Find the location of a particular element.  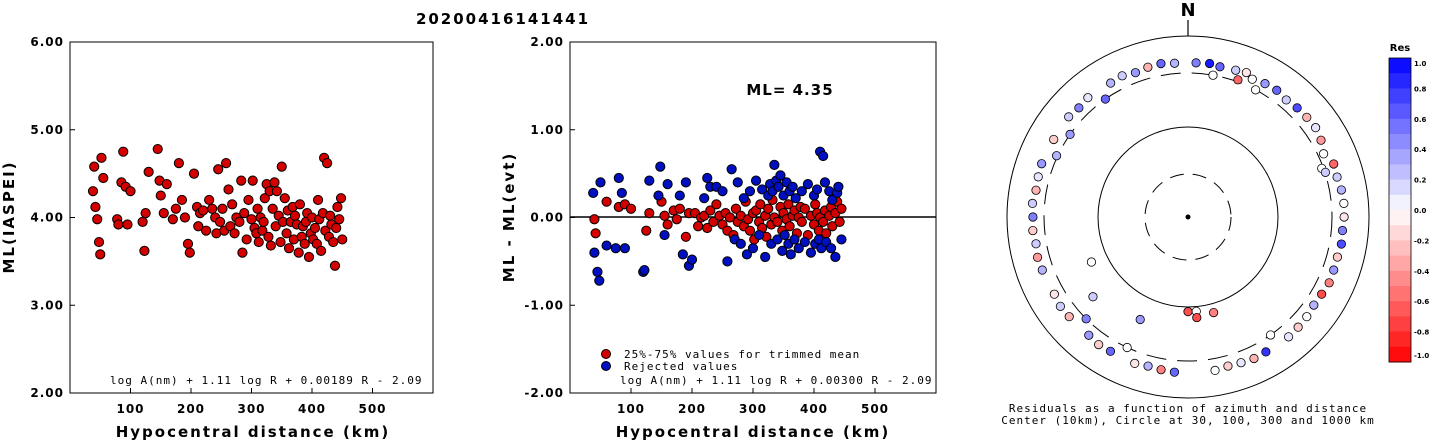

colorbar-ticks: 1.0 0.8 0.6 0.4 0.2 0.0 -0.2 -0.4 -0.6 -0.8 -1.0 is located at coordinates (1421, 210).